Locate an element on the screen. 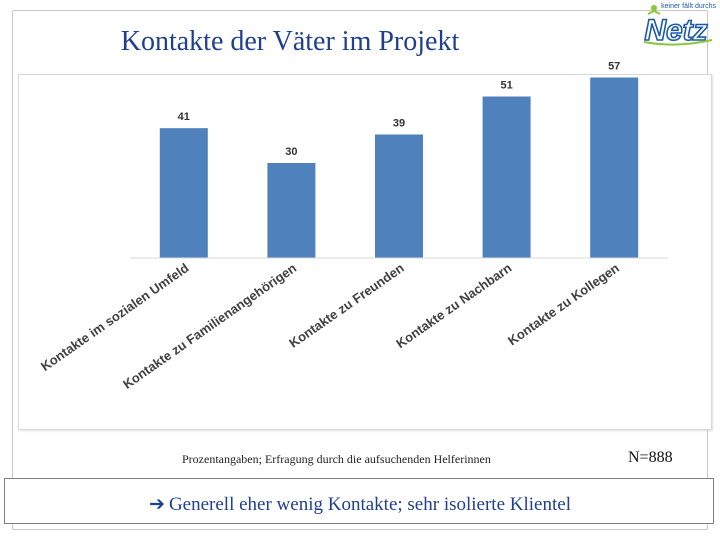 The width and height of the screenshot is (720, 540). netz-logo-icon: keiner fällt durchs Netz is located at coordinates (680, 25).